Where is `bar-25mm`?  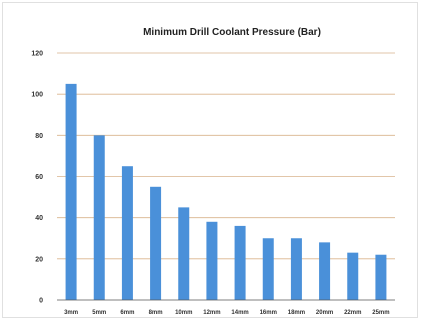
bar-25mm is located at coordinates (381, 277).